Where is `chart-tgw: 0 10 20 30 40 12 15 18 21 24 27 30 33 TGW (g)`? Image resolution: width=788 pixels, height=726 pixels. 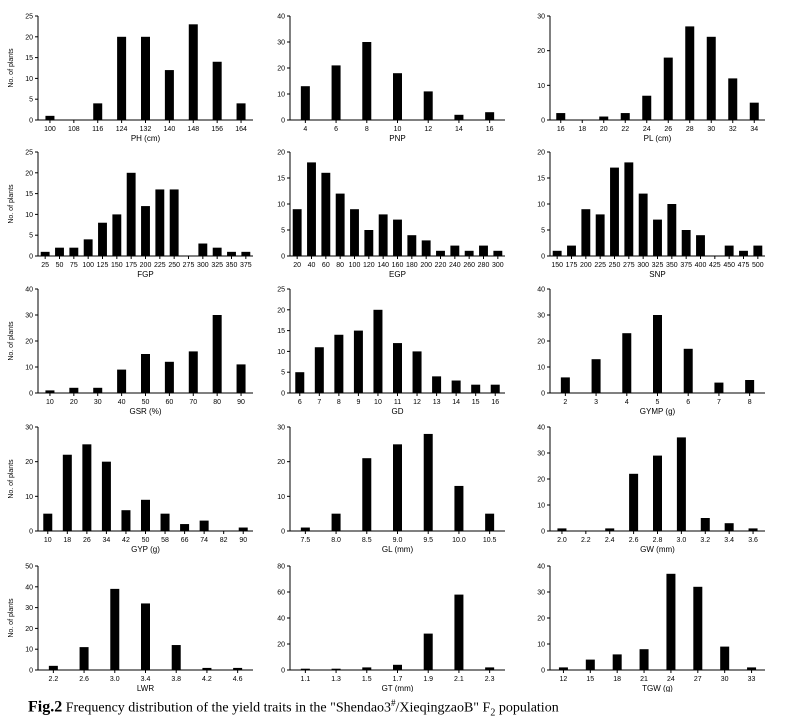
chart-tgw: 0 10 20 30 40 12 15 18 21 24 27 30 33 TGW (g) is located at coordinates (651, 628).